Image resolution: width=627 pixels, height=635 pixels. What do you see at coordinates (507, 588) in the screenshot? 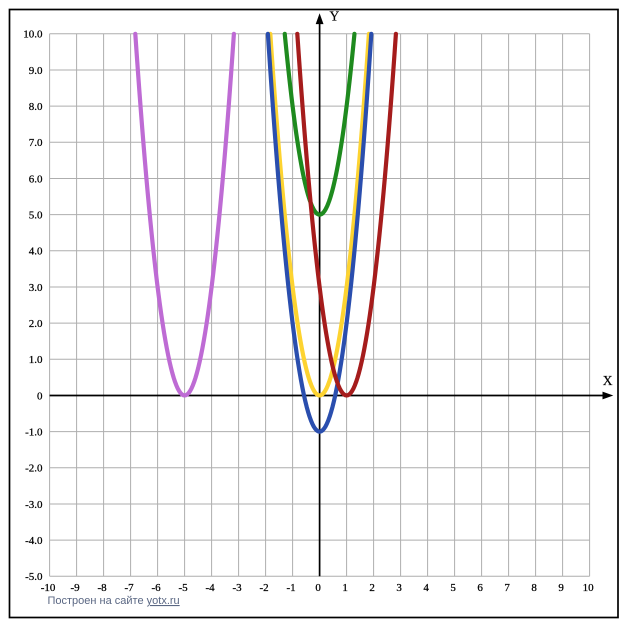
I see `svg-text: 7` at bounding box center [507, 588].